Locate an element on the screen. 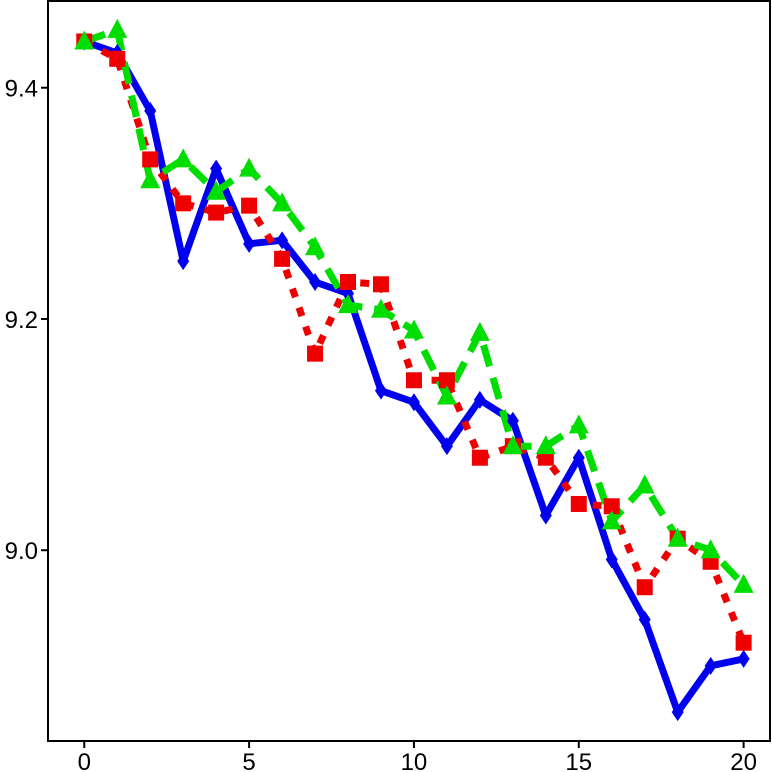 This screenshot has height=772, width=772. y-tick-label-1: 9.2 is located at coordinates (21, 320).